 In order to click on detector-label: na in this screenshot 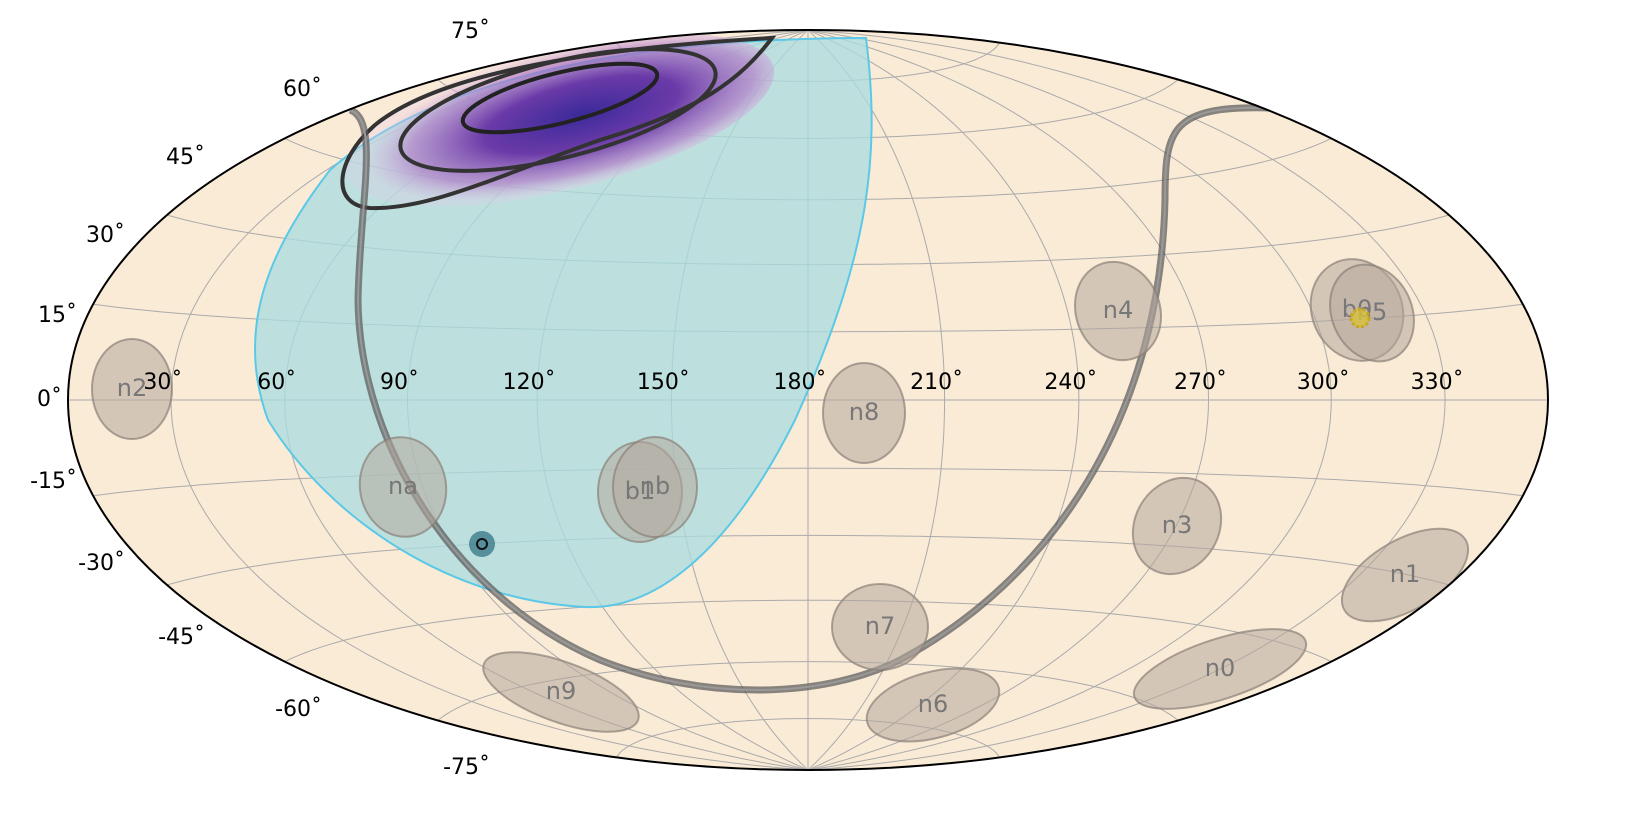, I will do `click(403, 486)`.